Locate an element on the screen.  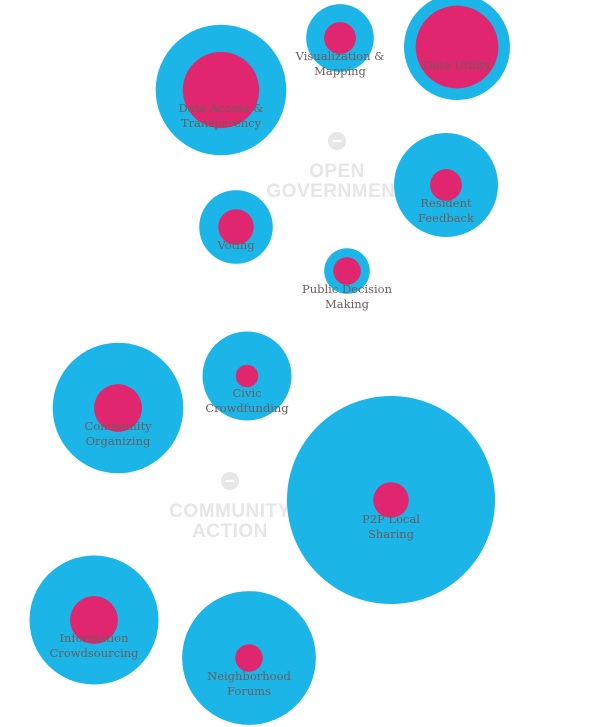
bubble-data-access-transparency: Data Access &Transparency is located at coordinates (221, 90).